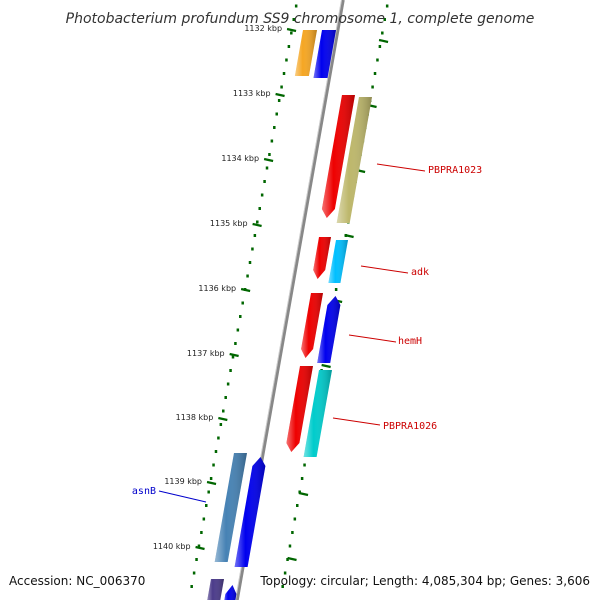  I want to click on gene-label-hemh: hemH, so click(410, 341).